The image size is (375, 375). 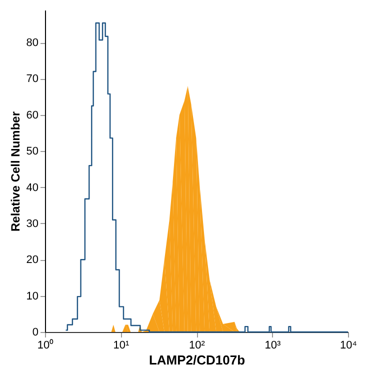 I want to click on y-axis-title: Relative Cell Number, so click(x=15, y=171).